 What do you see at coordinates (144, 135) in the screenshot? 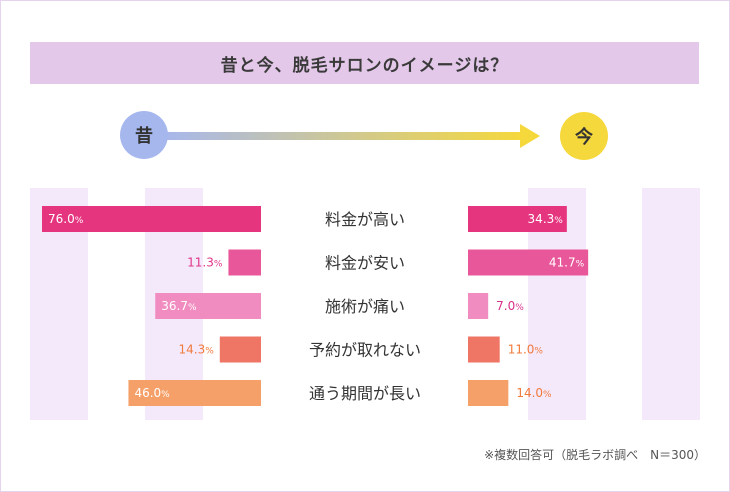
I see `past-circle: 昔` at bounding box center [144, 135].